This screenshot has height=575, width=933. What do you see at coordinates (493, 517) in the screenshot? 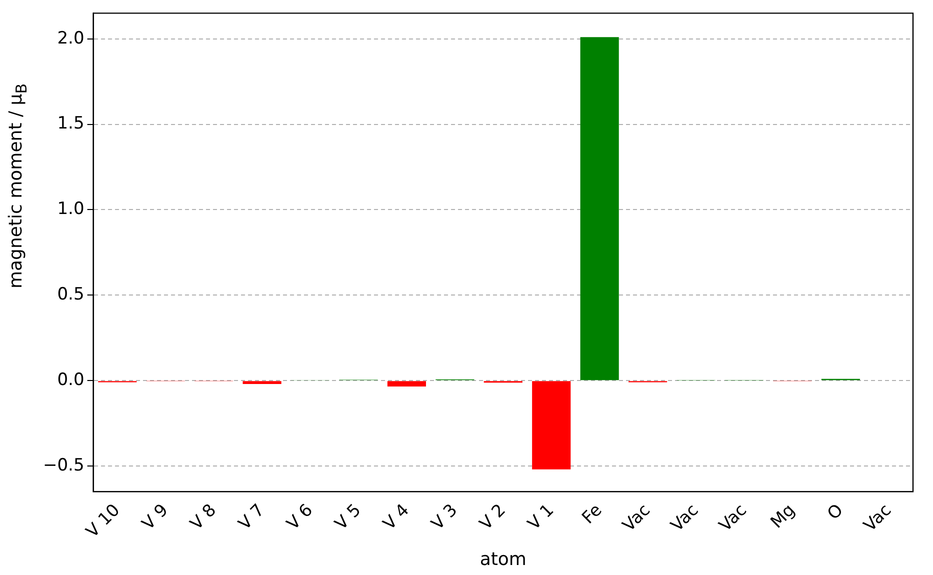
I see `x-tick-label: V 2` at bounding box center [493, 517].